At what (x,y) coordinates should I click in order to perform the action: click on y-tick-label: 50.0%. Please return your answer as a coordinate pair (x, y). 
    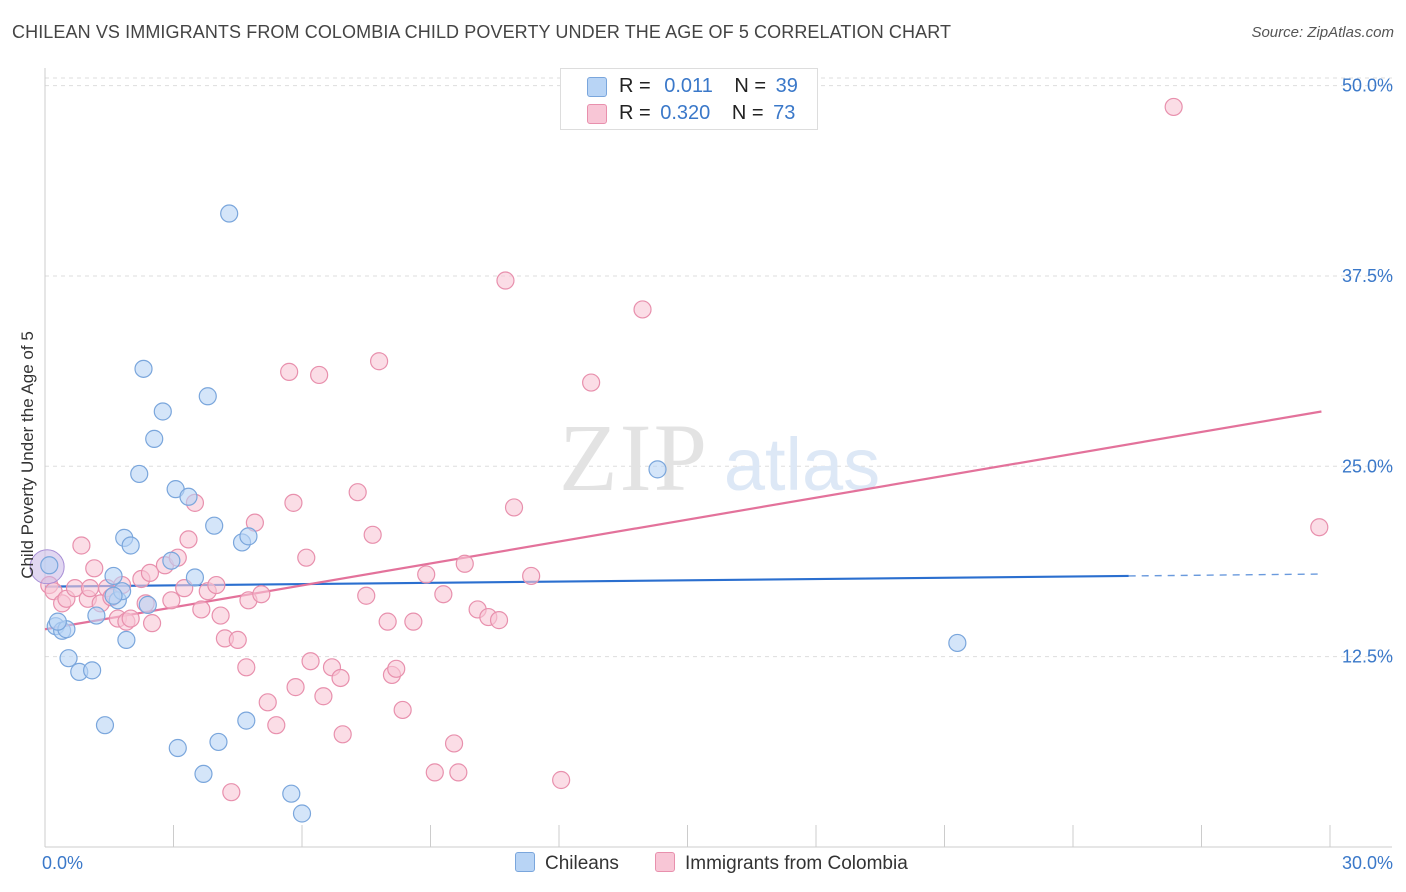
    Looking at the image, I should click on (1367, 86).